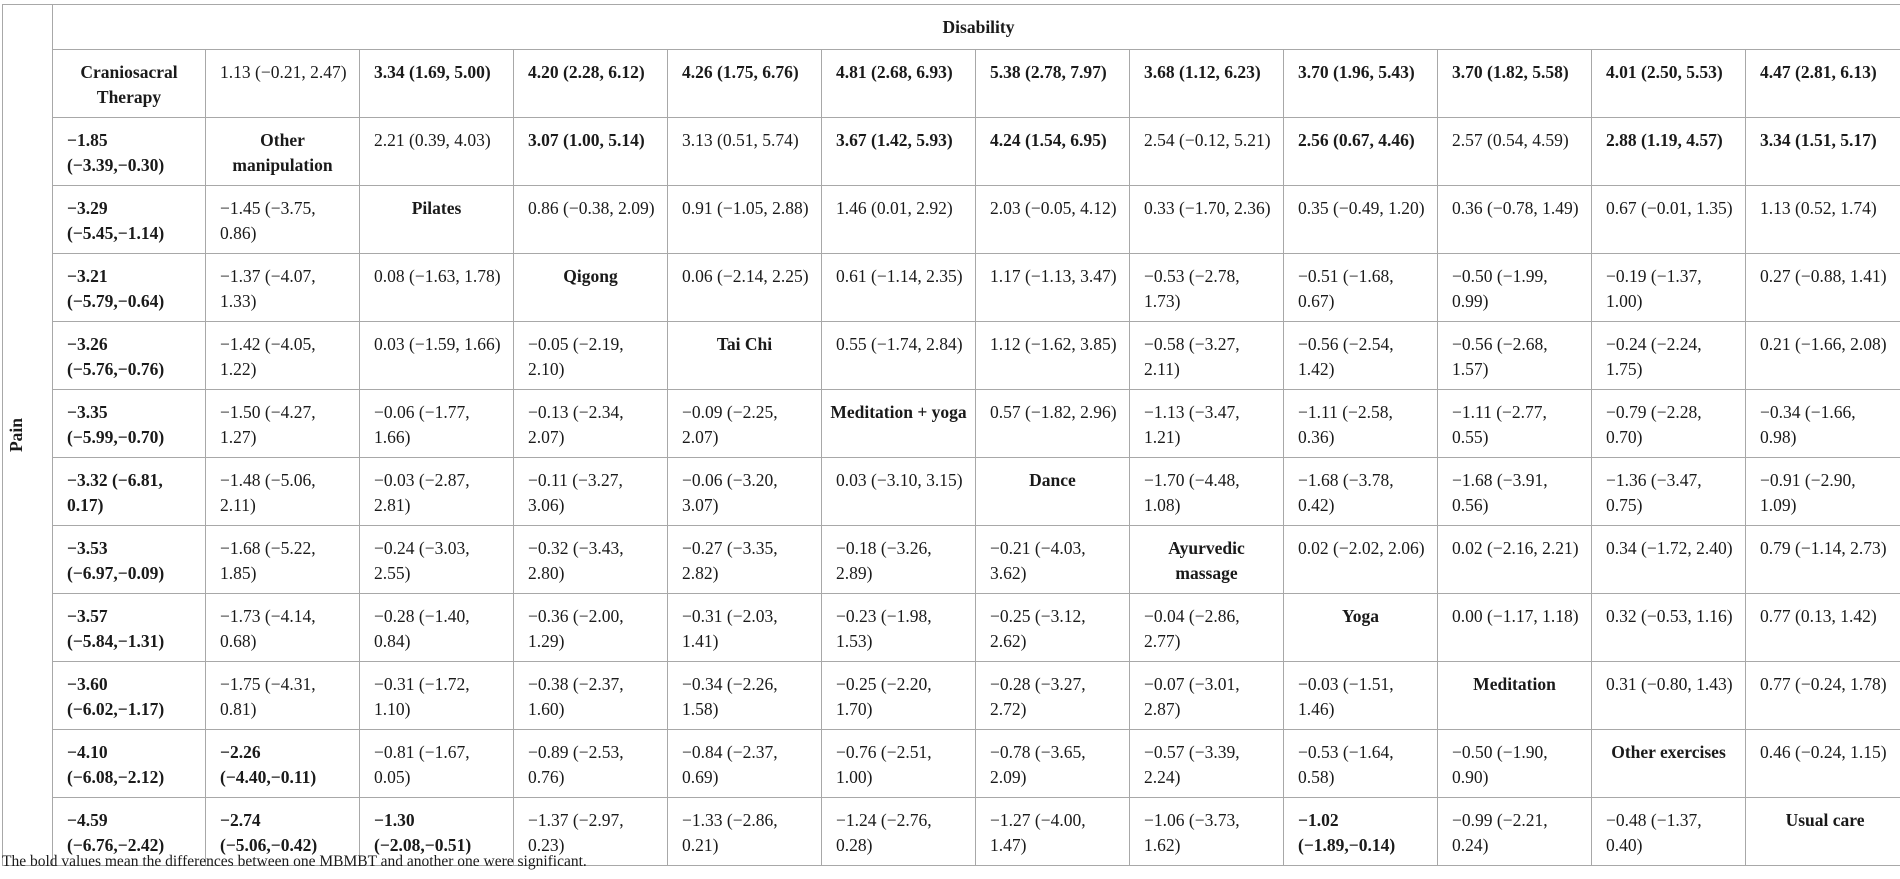 This screenshot has width=1900, height=879. I want to click on comparison-cell: −0.34 (−1.66, 0.98), so click(1822, 423).